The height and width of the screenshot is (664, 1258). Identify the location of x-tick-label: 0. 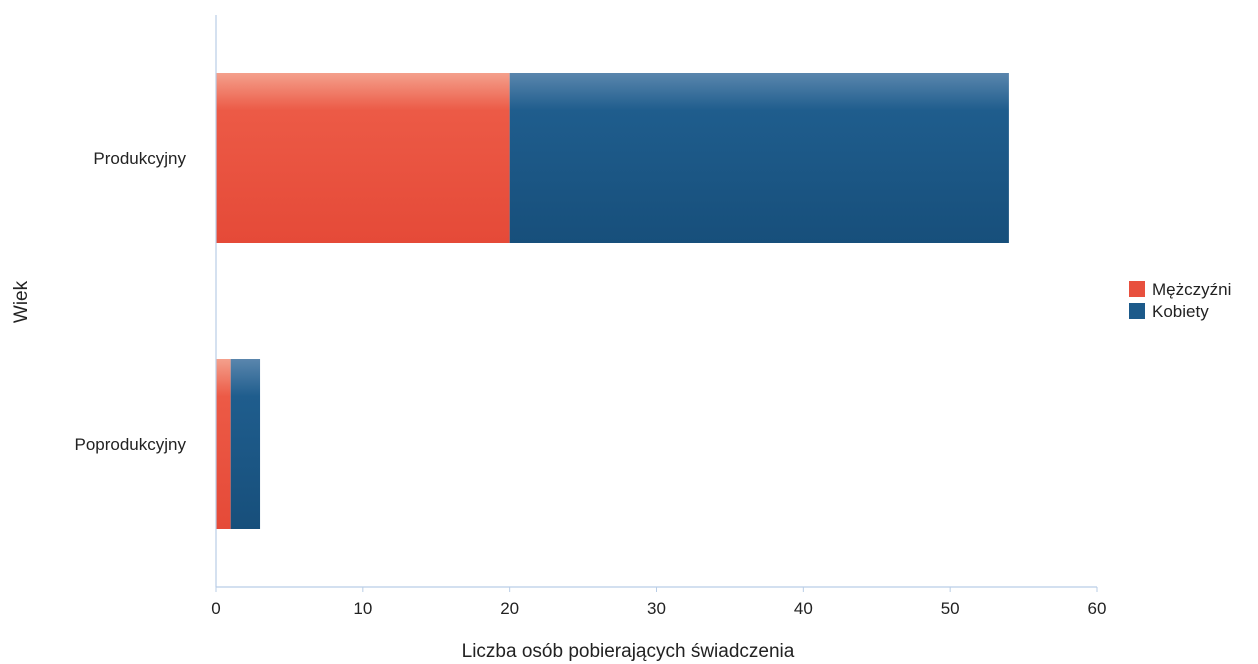
(215, 608).